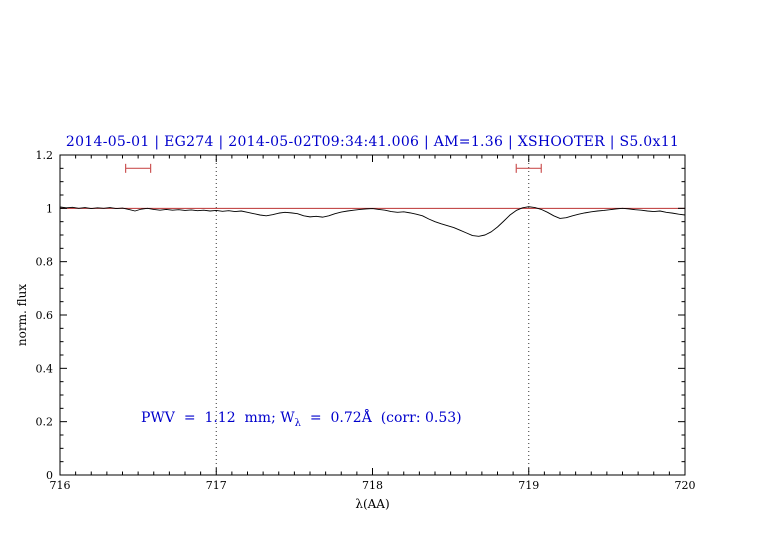  Describe the element at coordinates (45, 315) in the screenshot. I see `y-tick-label: 0.6` at that location.